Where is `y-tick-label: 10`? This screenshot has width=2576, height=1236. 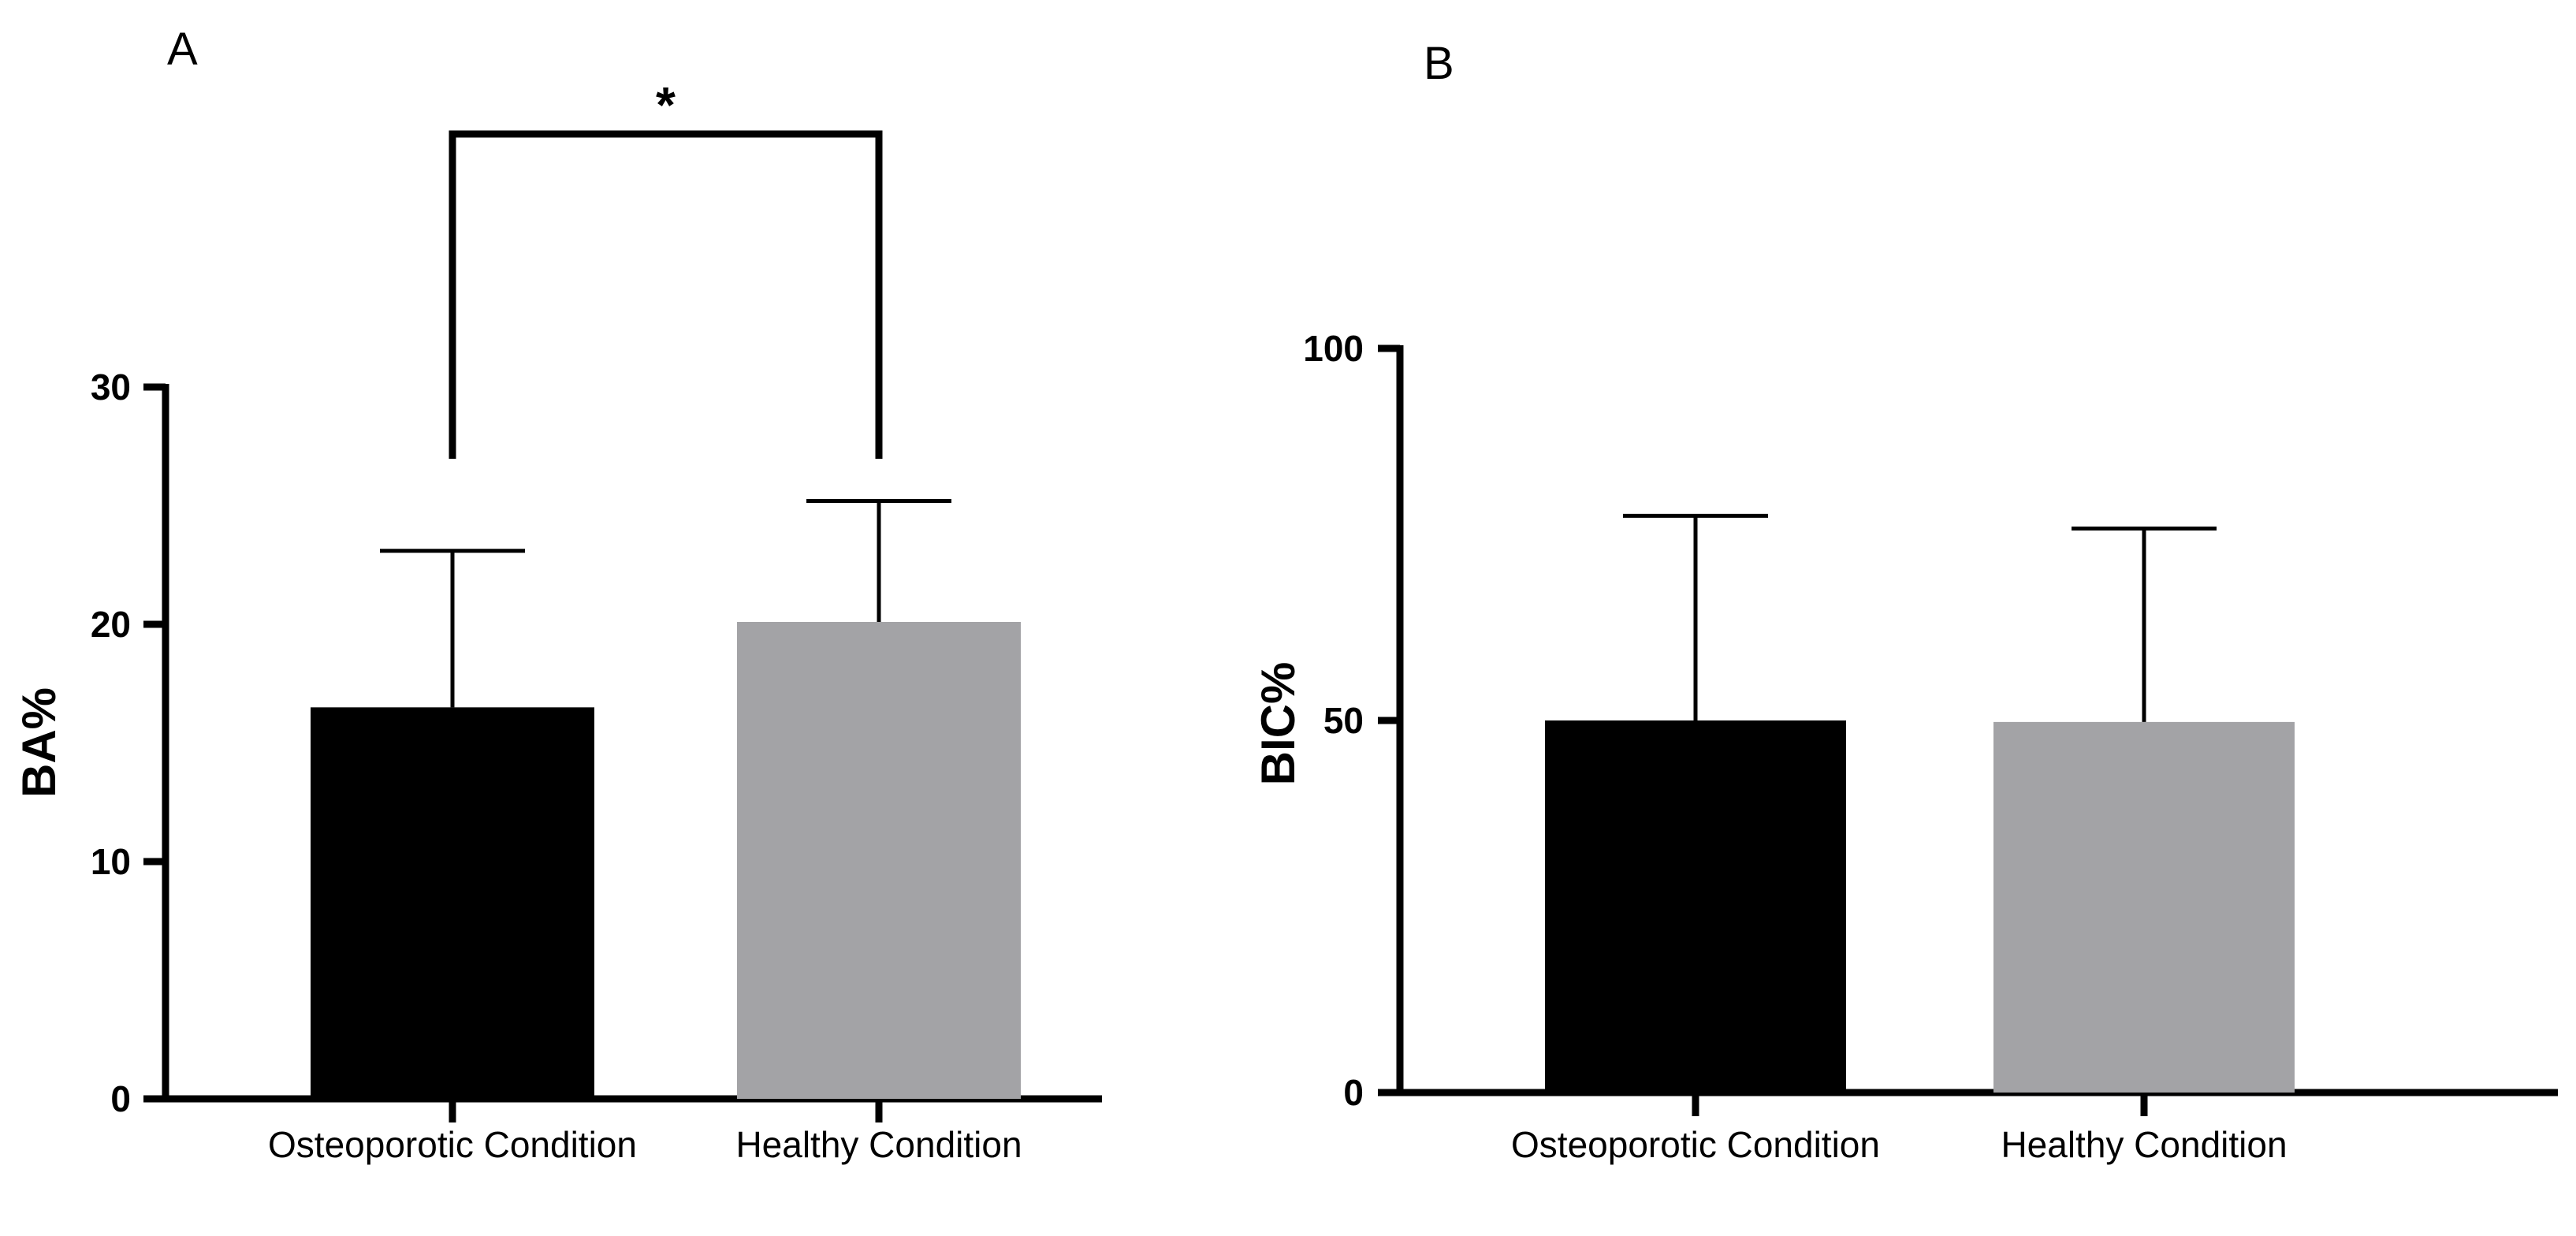 y-tick-label: 10 is located at coordinates (111, 861).